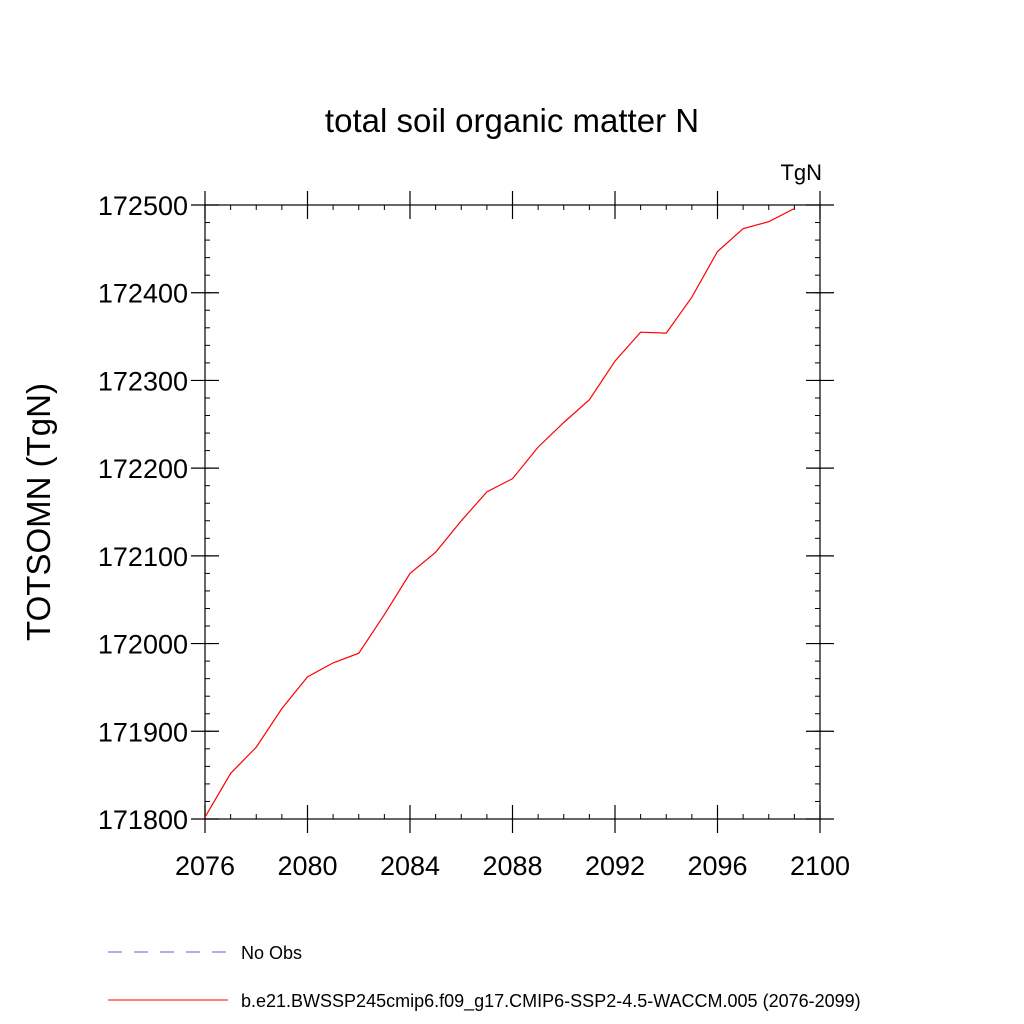 This screenshot has width=1024, height=1024. I want to click on y-tick-label: 171900, so click(143, 732).